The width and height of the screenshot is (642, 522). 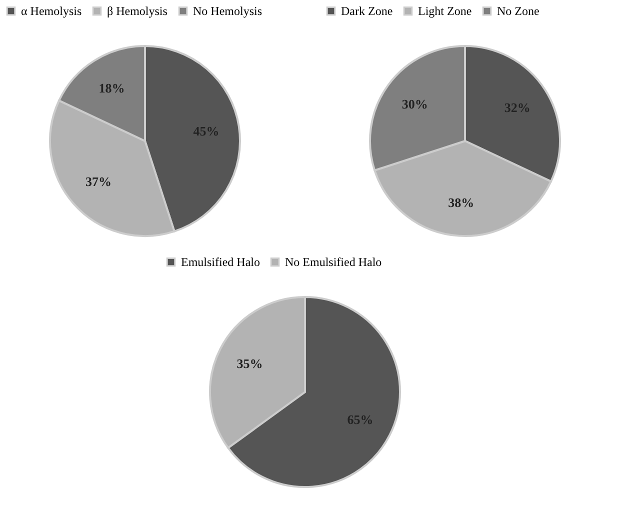 I want to click on legend-label: No Zone, so click(x=518, y=11).